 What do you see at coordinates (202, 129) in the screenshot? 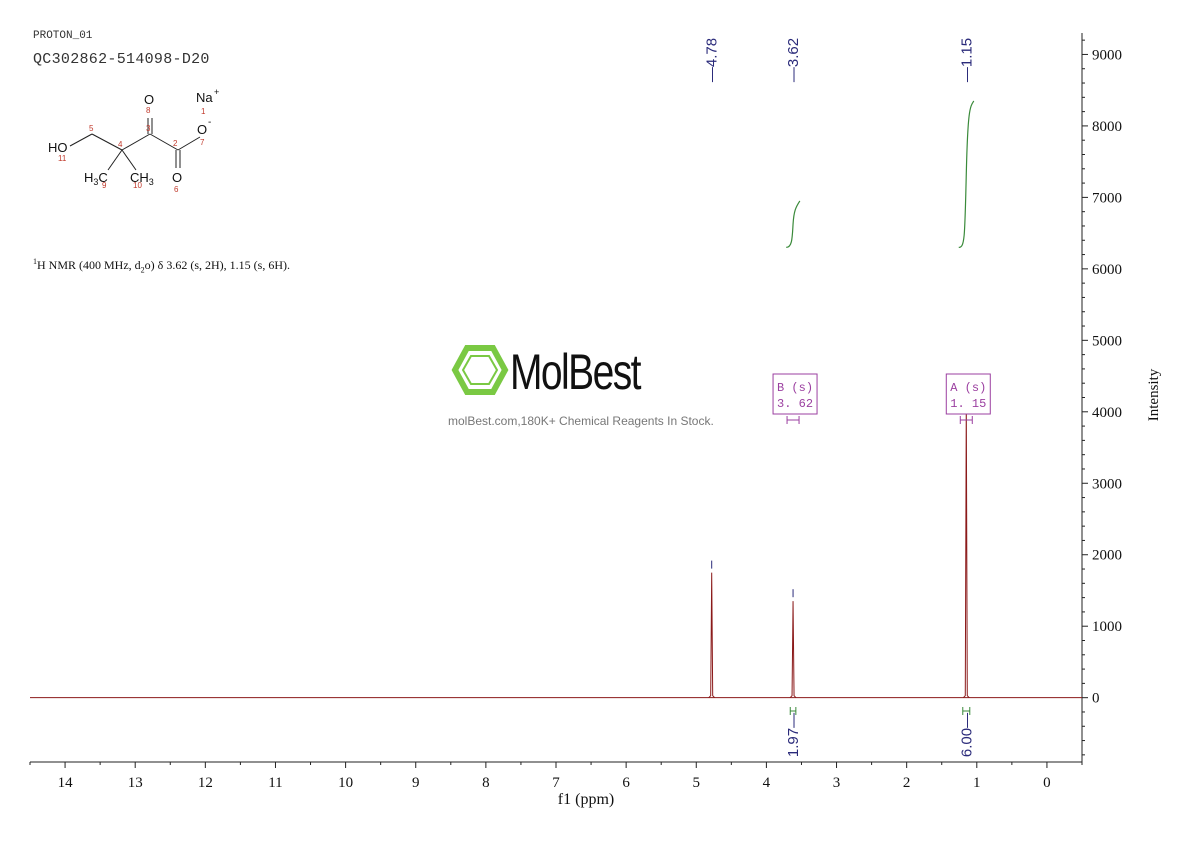
I see `carboxylate-oxygen-label: O` at bounding box center [202, 129].